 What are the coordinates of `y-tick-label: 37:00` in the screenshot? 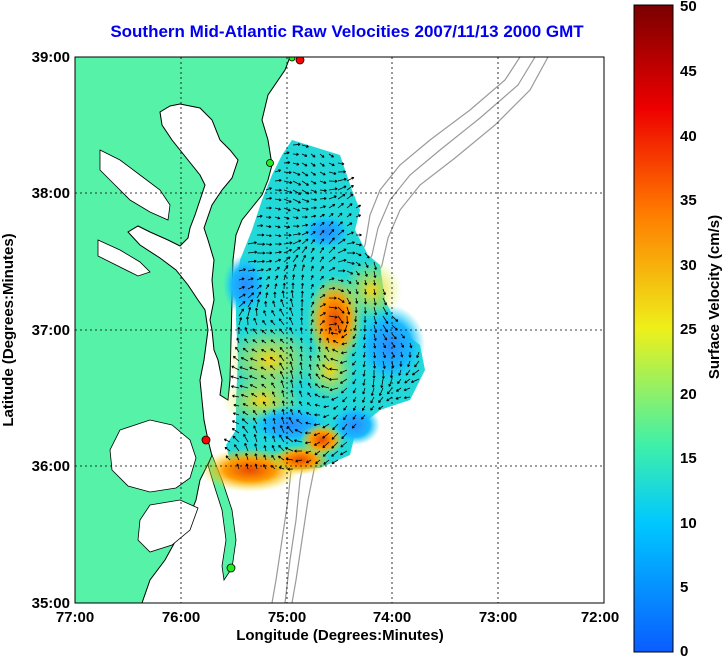 It's located at (51, 330).